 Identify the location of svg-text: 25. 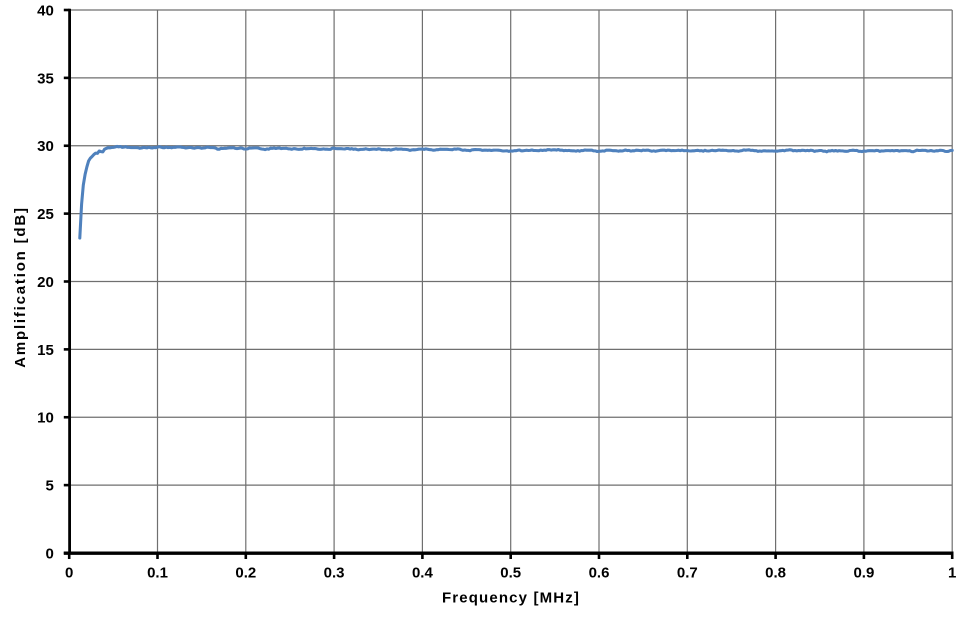
(45, 214).